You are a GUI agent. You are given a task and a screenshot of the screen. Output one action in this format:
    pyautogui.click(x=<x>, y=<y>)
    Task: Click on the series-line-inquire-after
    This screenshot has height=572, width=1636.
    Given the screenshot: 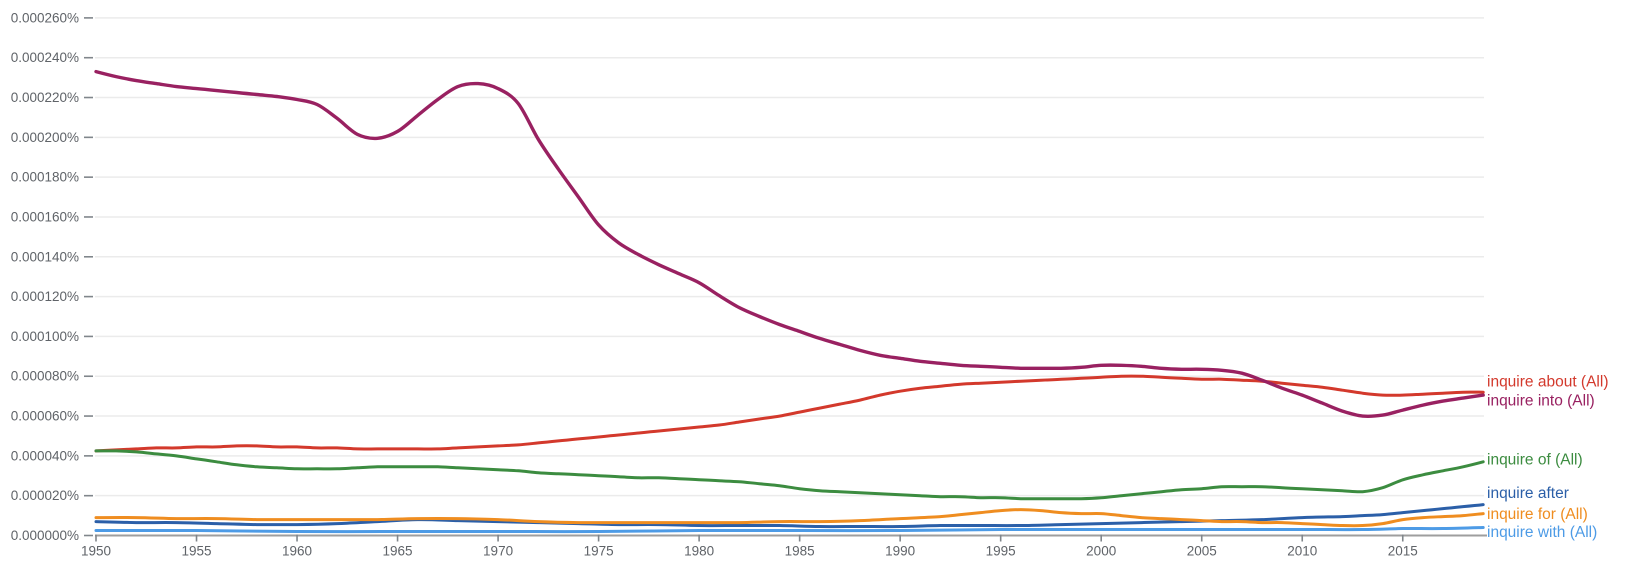 What is the action you would take?
    pyautogui.click(x=789, y=516)
    